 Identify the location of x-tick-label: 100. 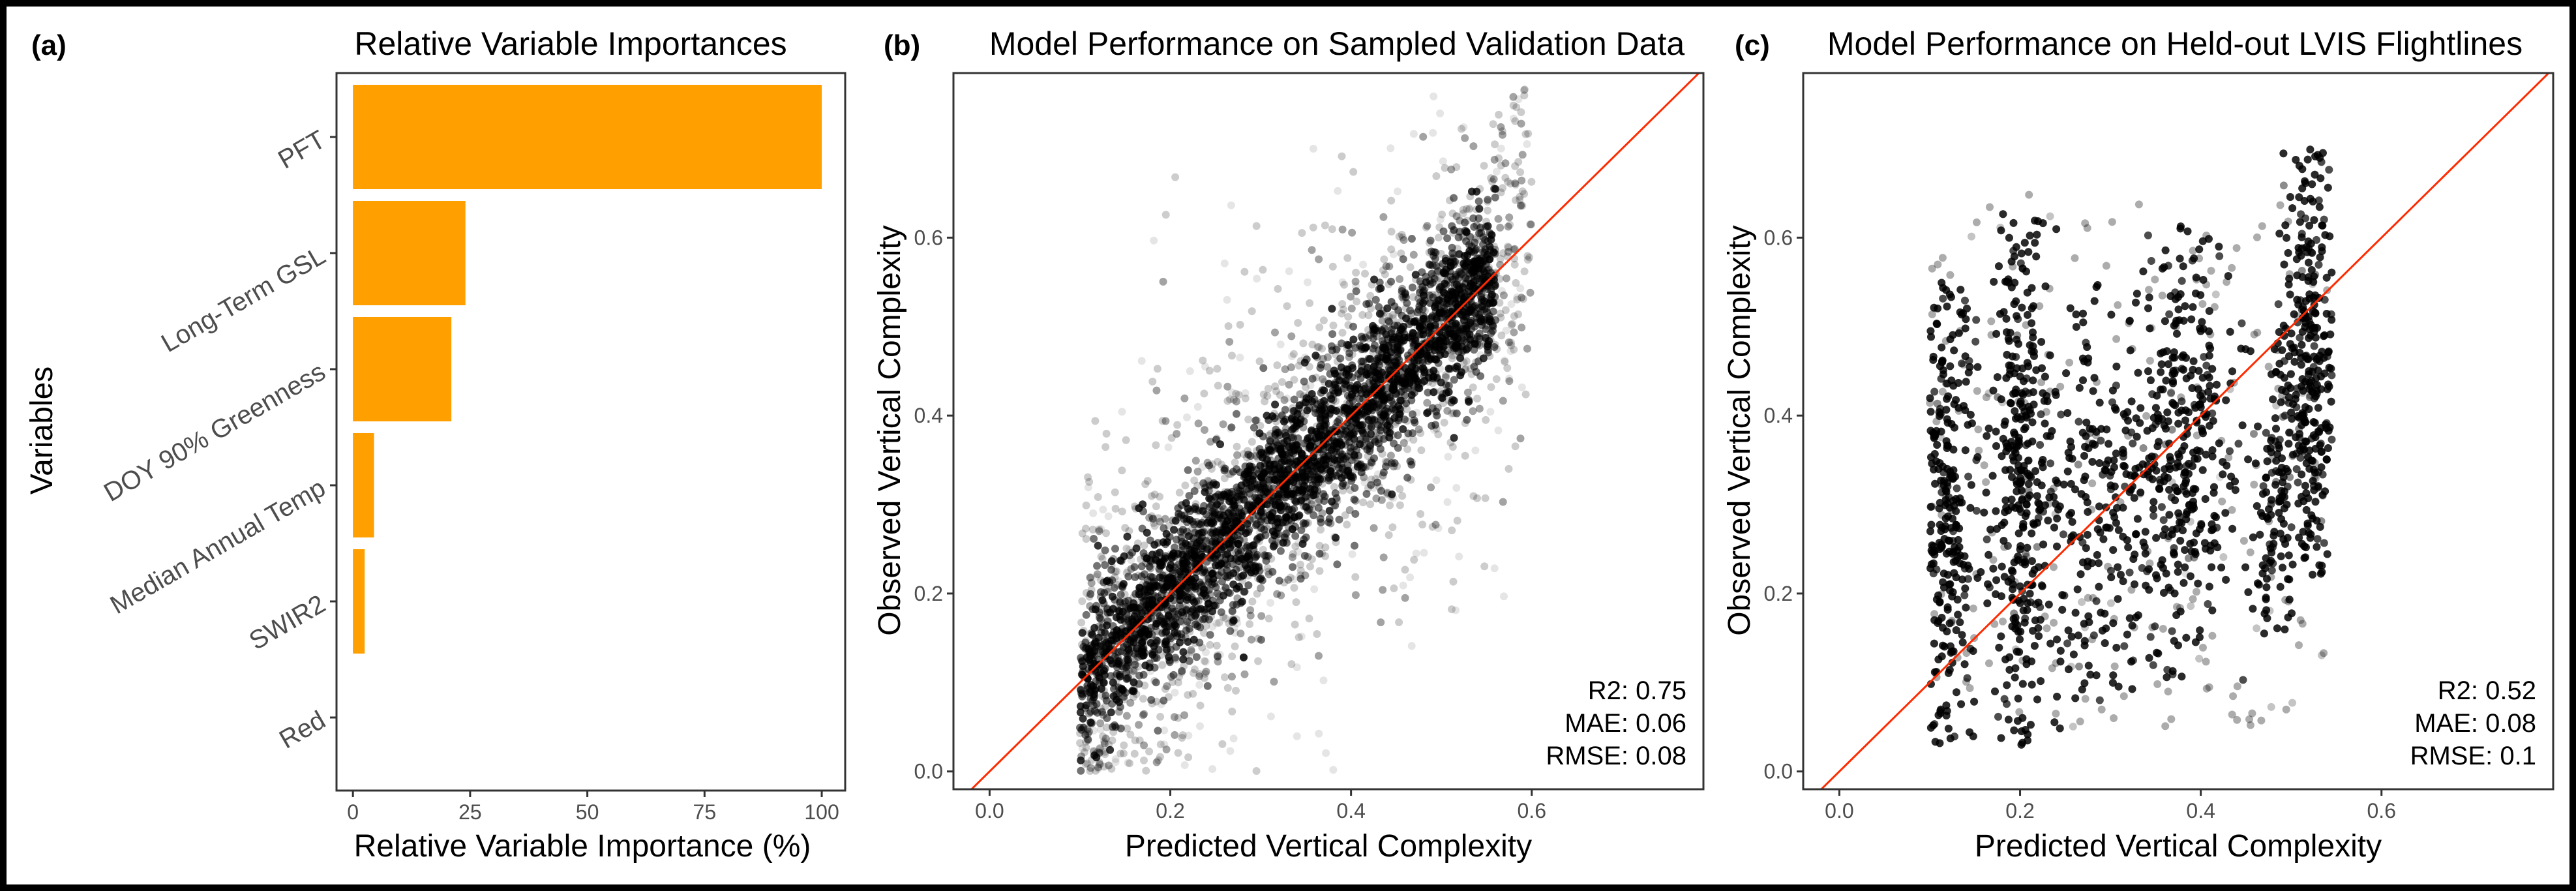
(821, 812).